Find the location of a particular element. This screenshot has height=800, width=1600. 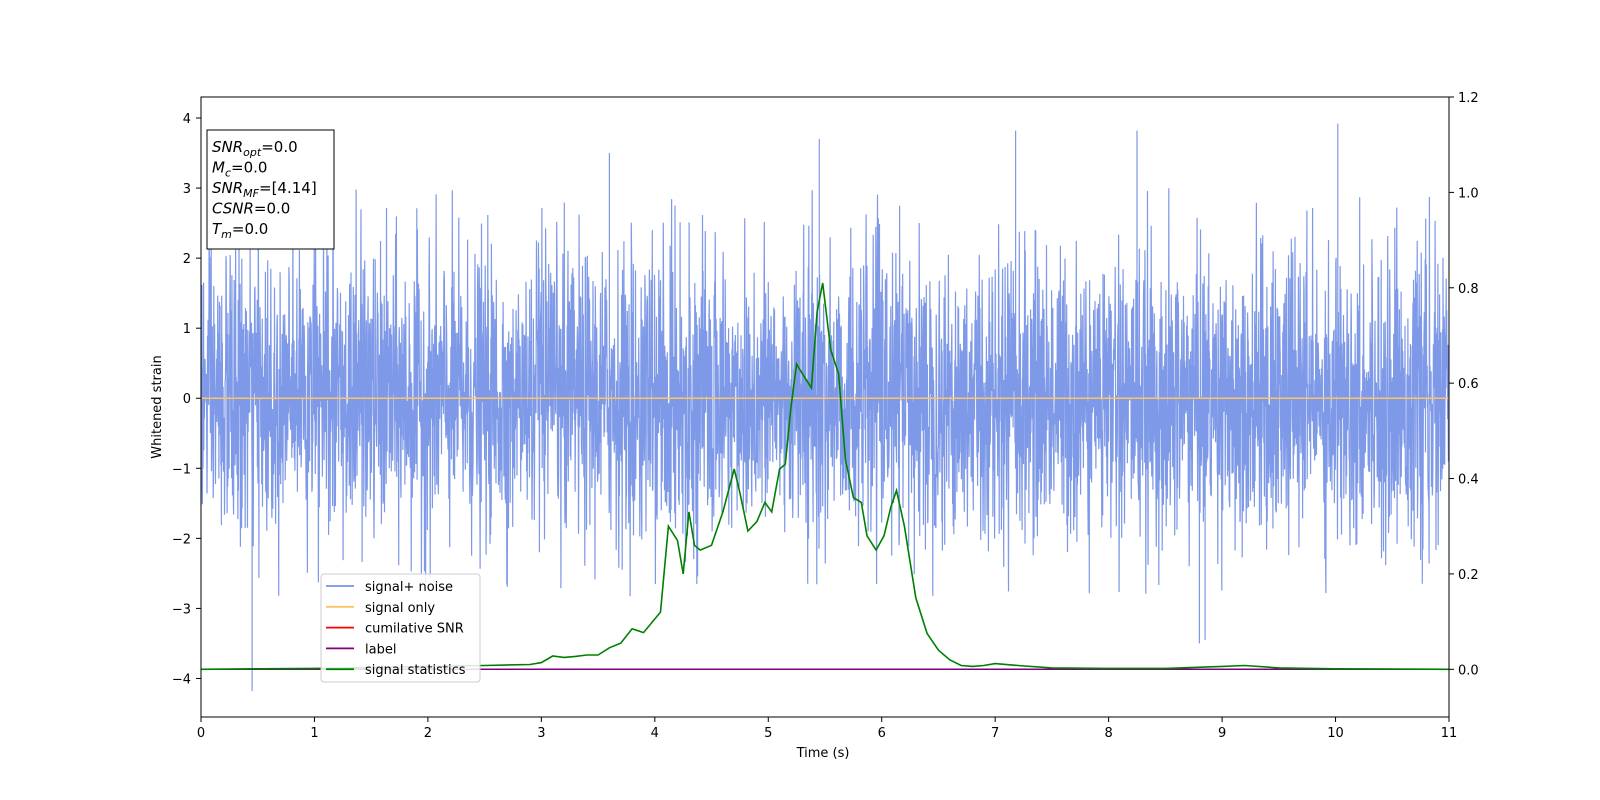

annotation-line: SNRMF=[4.14] is located at coordinates (264, 189).